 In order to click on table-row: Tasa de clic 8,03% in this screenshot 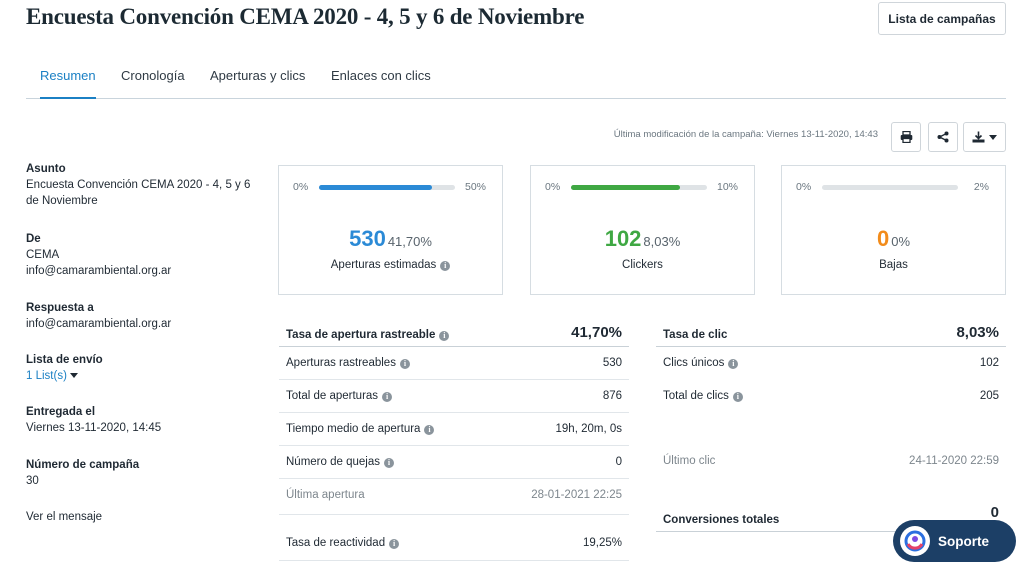, I will do `click(831, 332)`.